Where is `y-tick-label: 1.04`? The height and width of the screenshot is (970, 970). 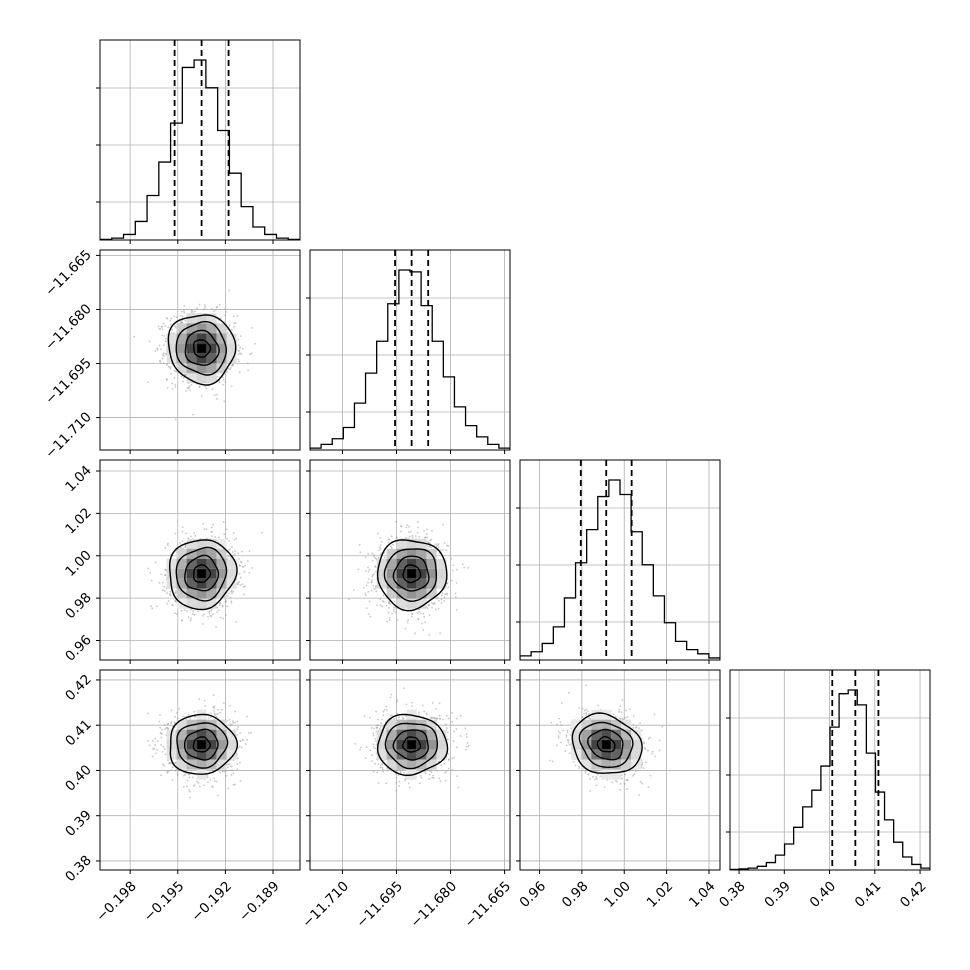
y-tick-label: 1.04 is located at coordinates (78, 479).